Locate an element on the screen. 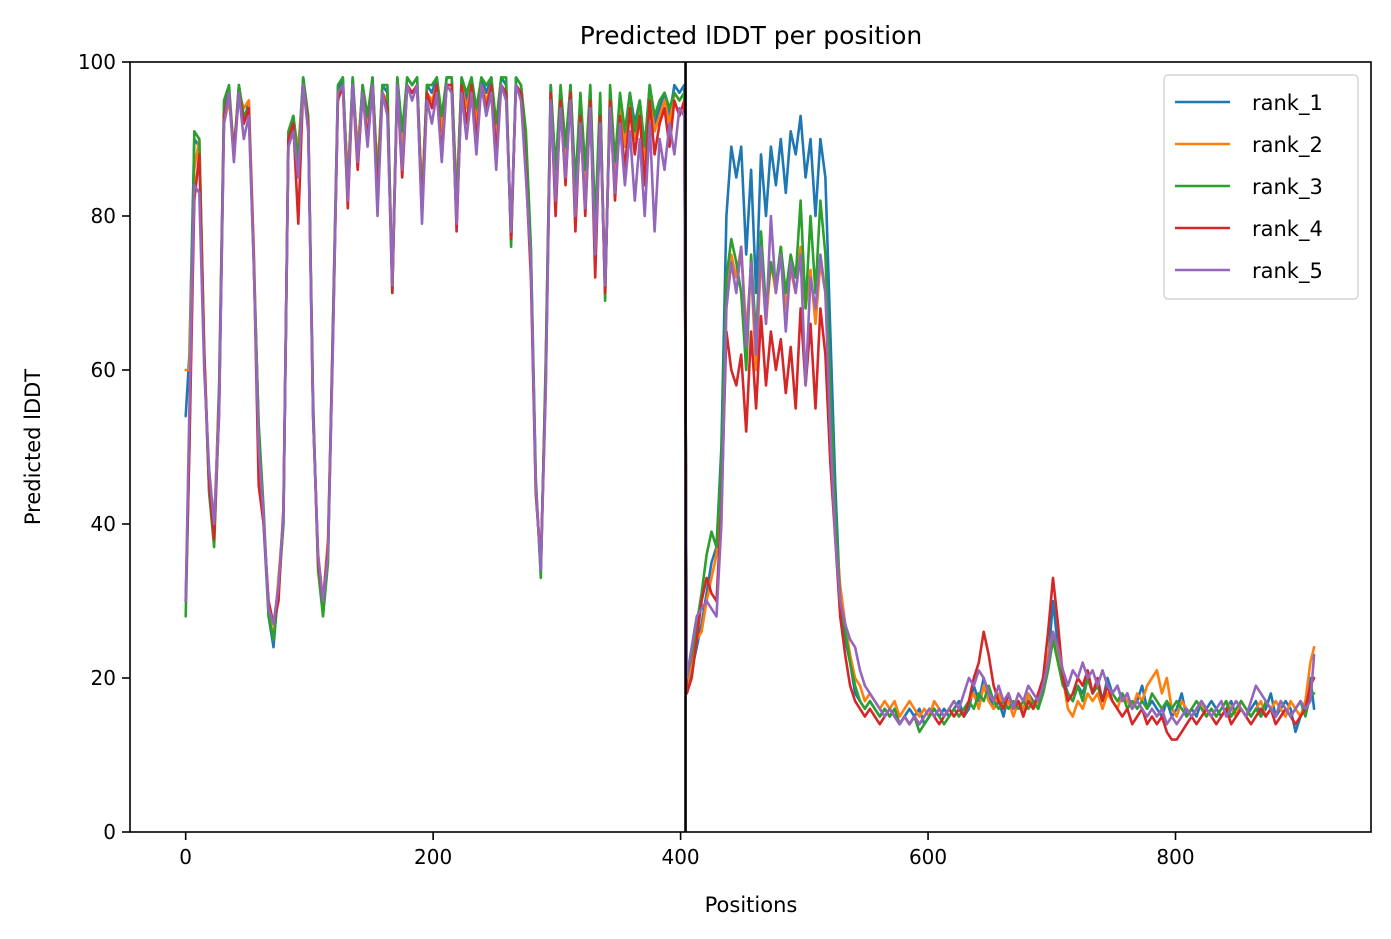 The width and height of the screenshot is (1391, 939). x-tick-label: 0 is located at coordinates (185, 857).